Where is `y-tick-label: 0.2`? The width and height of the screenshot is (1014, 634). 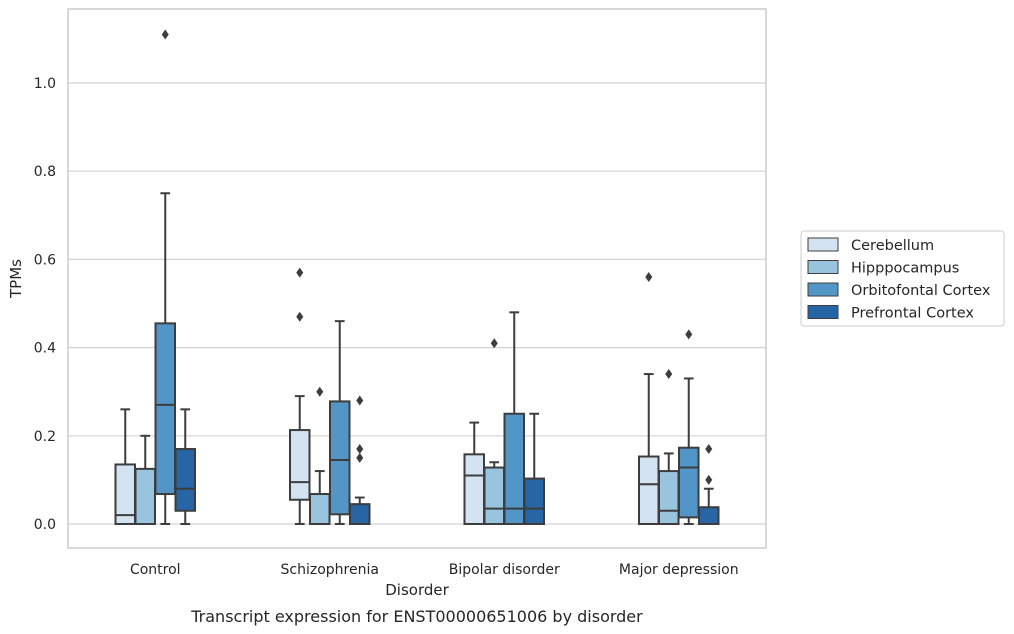 y-tick-label: 0.2 is located at coordinates (45, 437).